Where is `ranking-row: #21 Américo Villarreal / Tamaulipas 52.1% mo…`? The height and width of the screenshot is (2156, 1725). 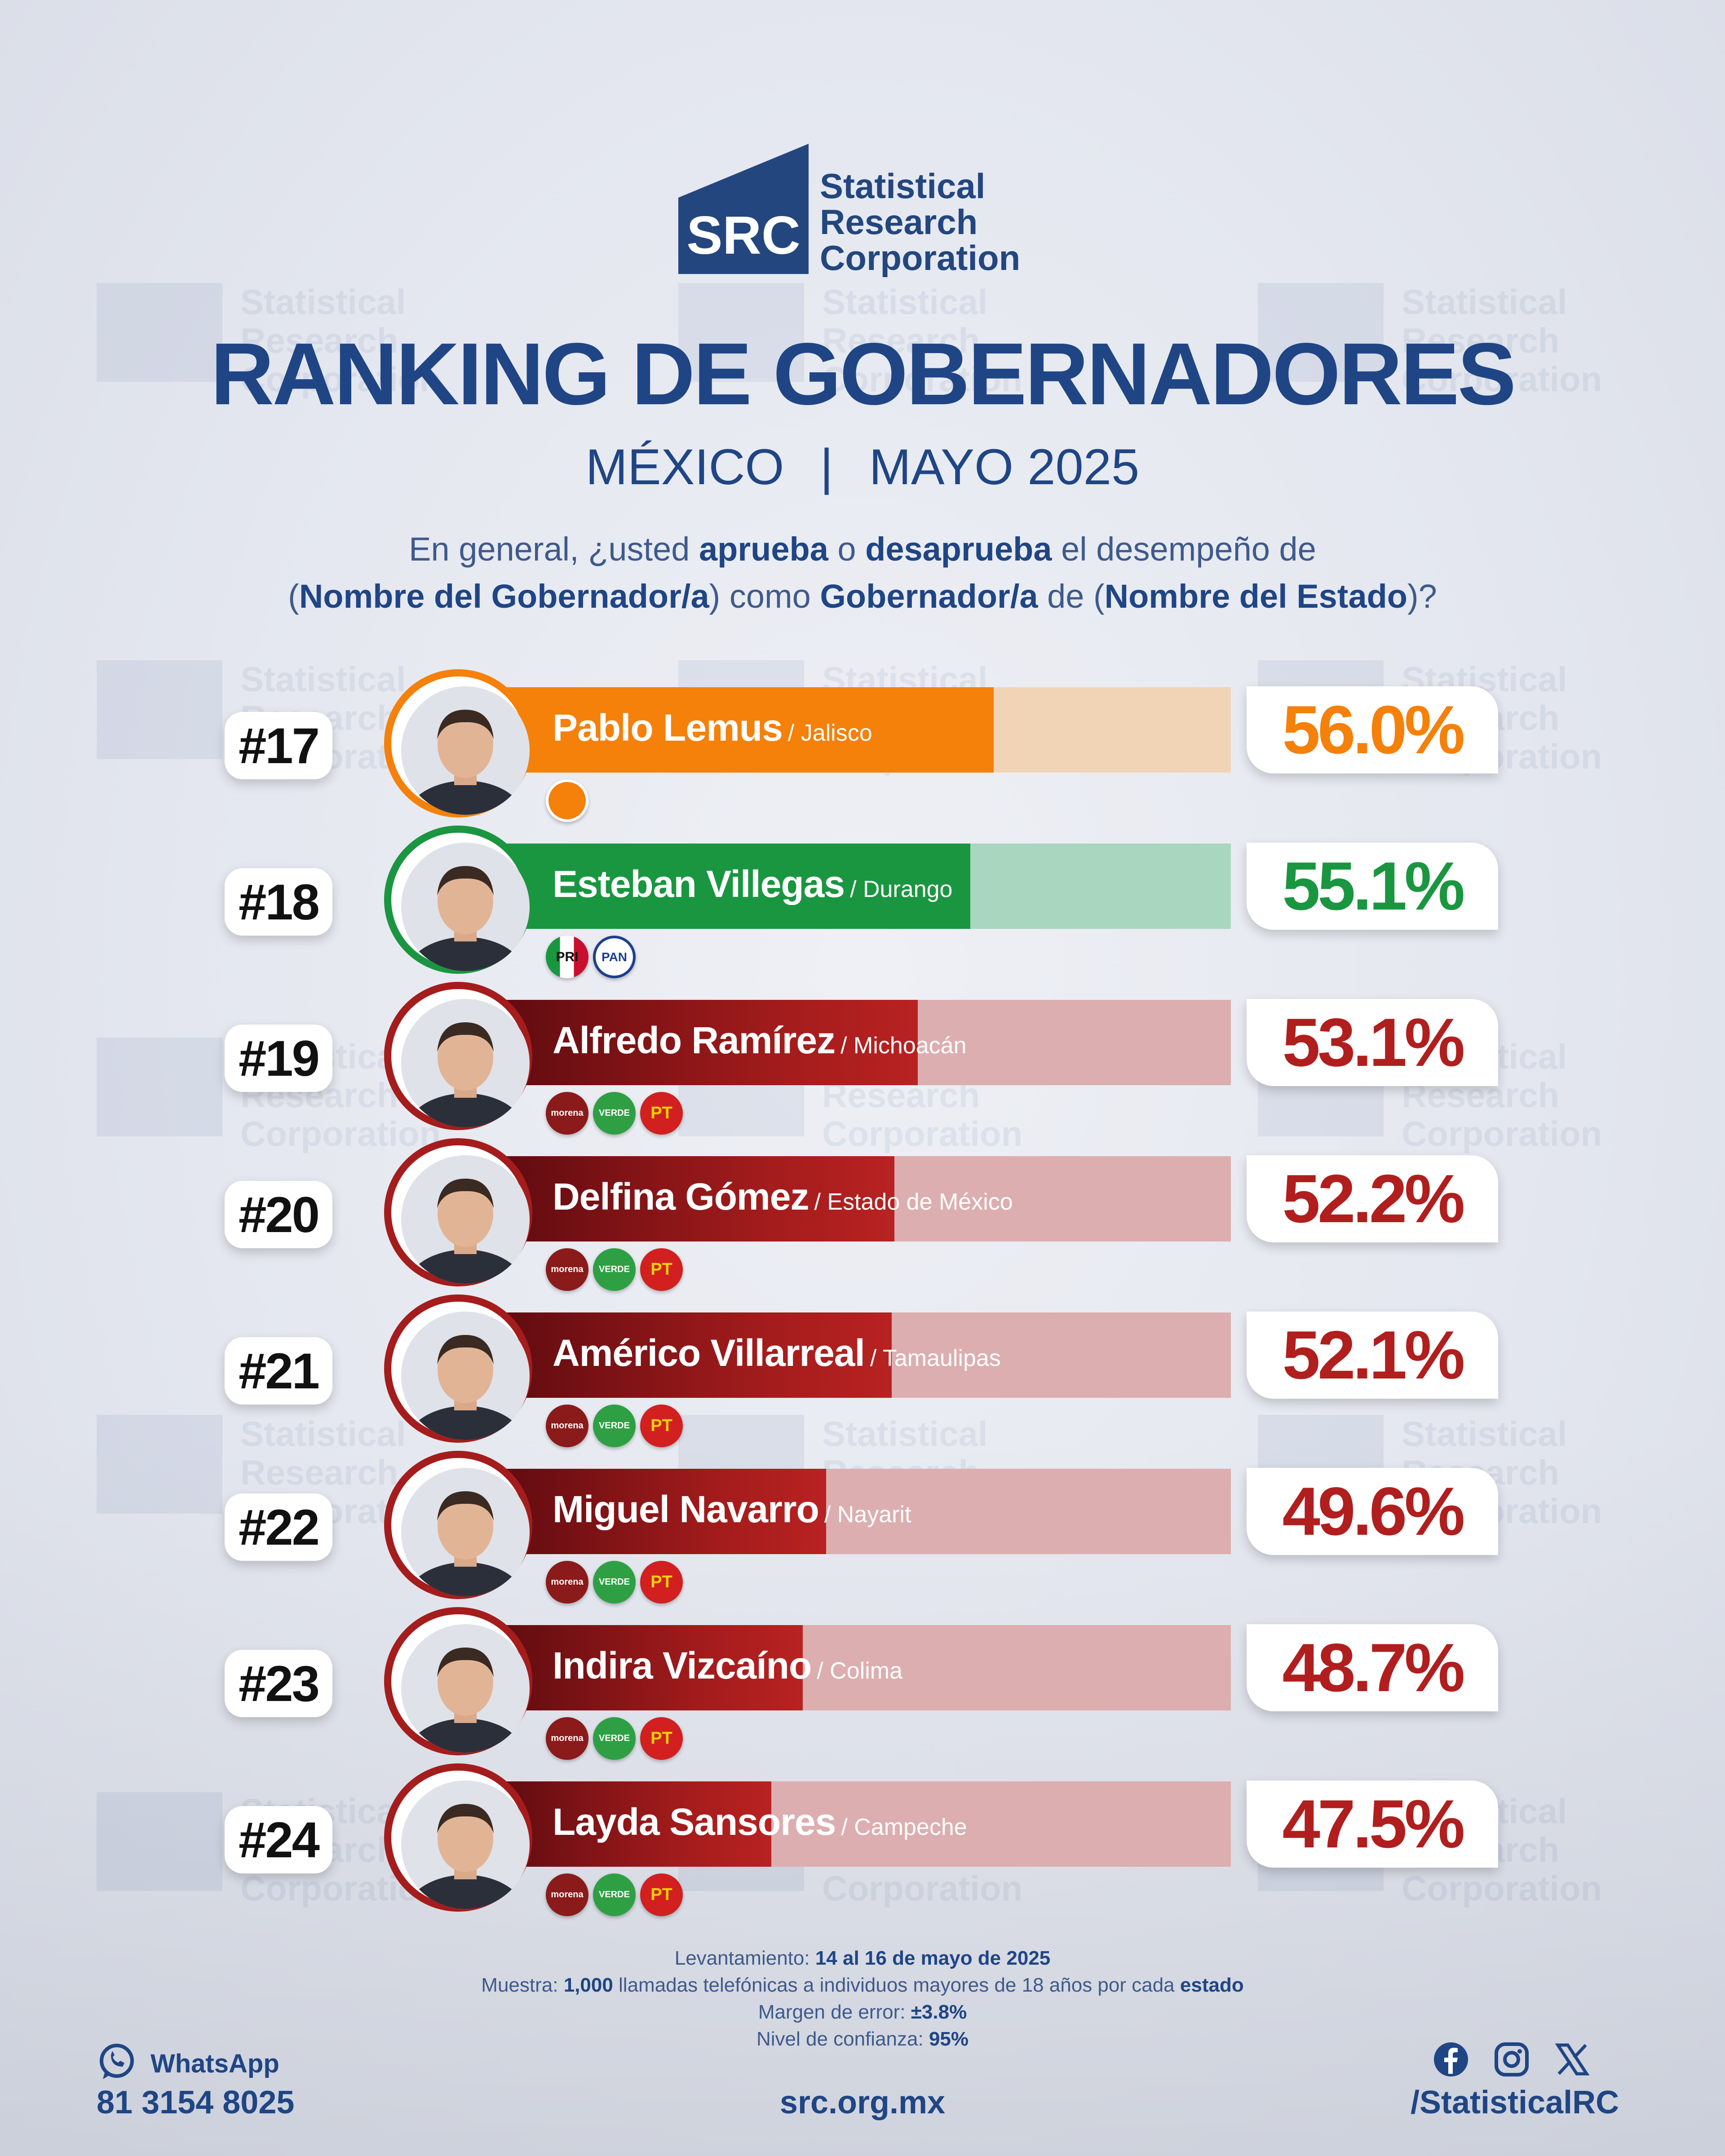 ranking-row: #21 Américo Villarreal / Tamaulipas 52.1% mo… is located at coordinates (862, 1370).